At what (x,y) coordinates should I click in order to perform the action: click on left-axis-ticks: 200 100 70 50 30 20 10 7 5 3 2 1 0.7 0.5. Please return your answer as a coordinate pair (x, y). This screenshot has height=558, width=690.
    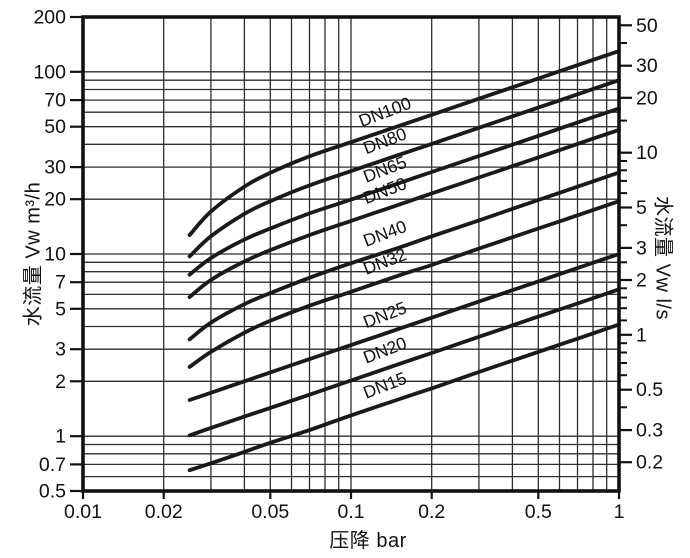
    Looking at the image, I should click on (58, 255).